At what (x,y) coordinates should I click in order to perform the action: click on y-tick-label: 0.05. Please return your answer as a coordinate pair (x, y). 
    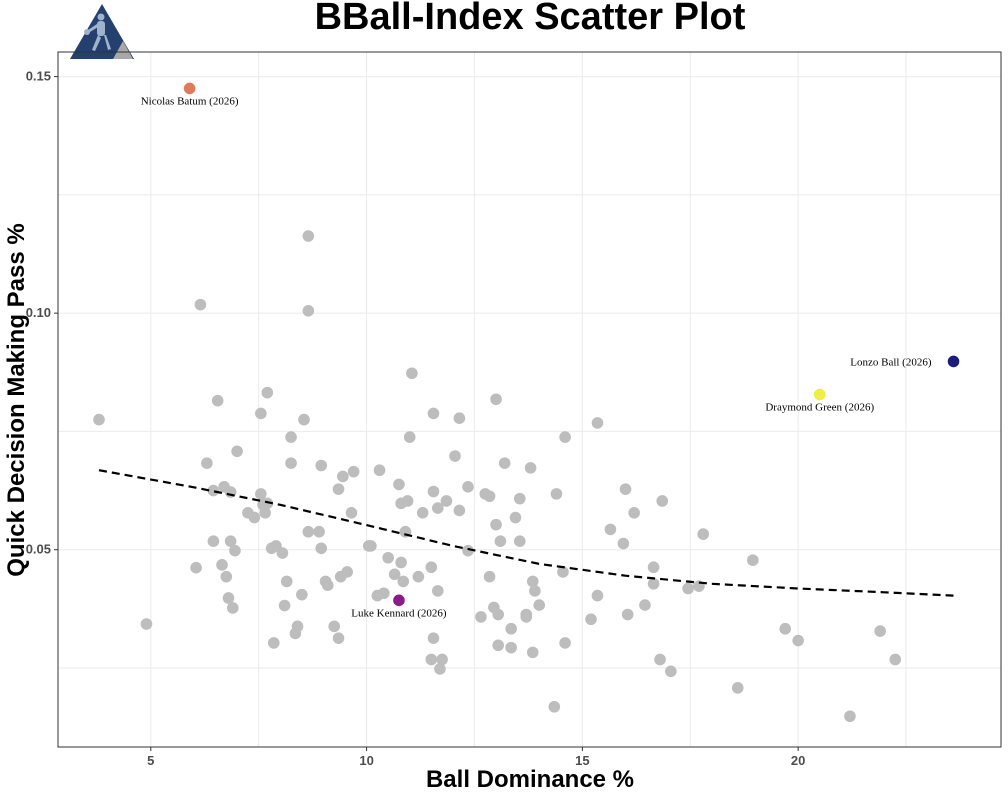
    Looking at the image, I should click on (38, 549).